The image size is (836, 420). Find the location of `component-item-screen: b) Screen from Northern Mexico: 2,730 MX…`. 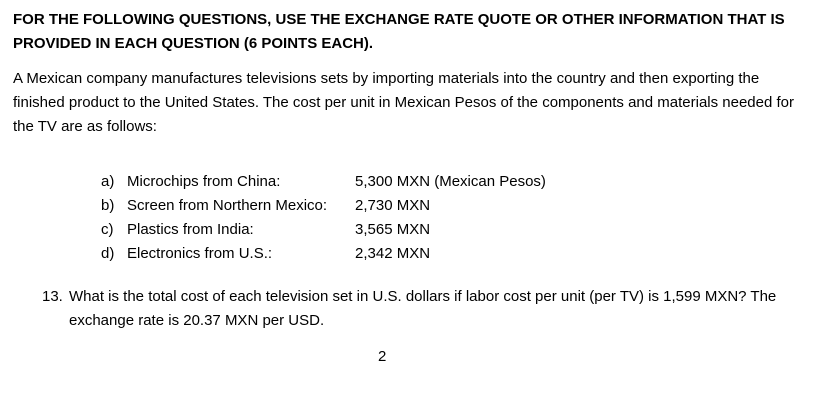

component-item-screen: b) Screen from Northern Mexico: 2,730 MX… is located at coordinates (323, 206).